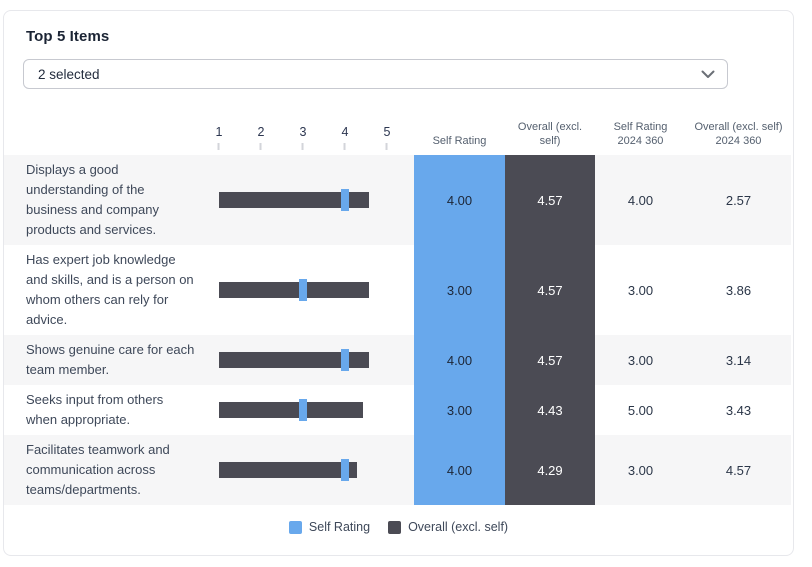 This screenshot has height=567, width=812. Describe the element at coordinates (375, 74) in the screenshot. I see `items-filter-dropdown: 2 selected` at that location.